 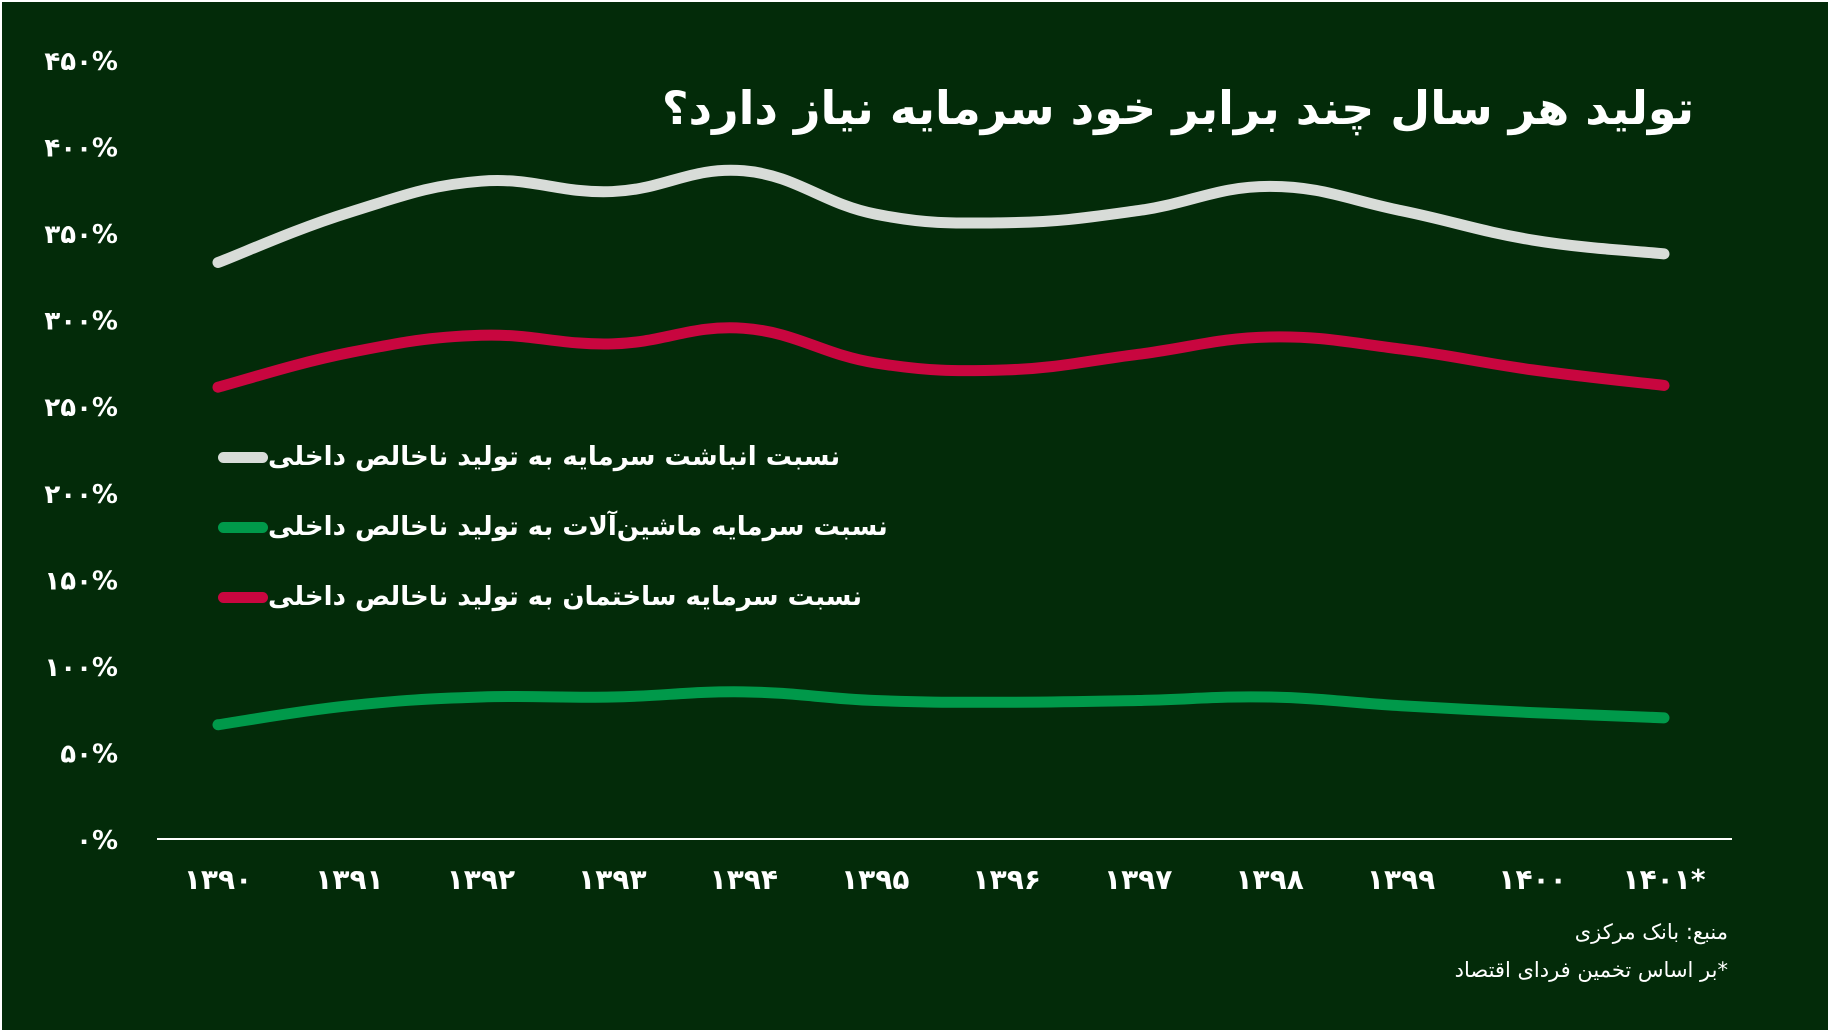 I want to click on y-tick-label: ۴۰۰%, so click(x=81, y=149).